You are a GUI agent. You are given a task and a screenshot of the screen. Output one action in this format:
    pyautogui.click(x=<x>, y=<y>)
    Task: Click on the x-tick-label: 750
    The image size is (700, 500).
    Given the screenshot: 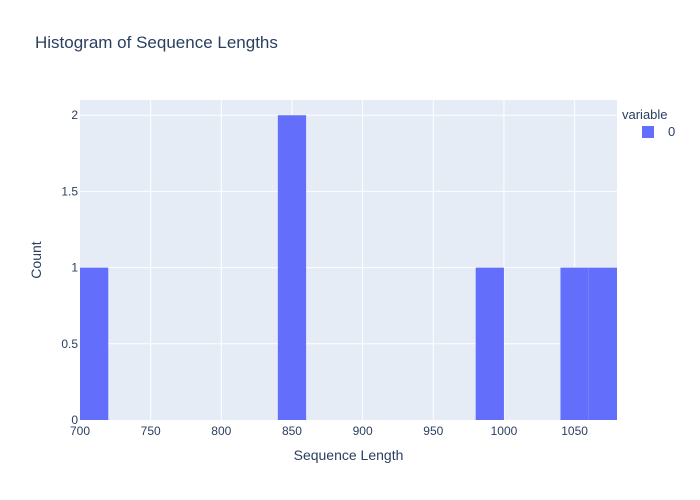 What is the action you would take?
    pyautogui.click(x=151, y=431)
    